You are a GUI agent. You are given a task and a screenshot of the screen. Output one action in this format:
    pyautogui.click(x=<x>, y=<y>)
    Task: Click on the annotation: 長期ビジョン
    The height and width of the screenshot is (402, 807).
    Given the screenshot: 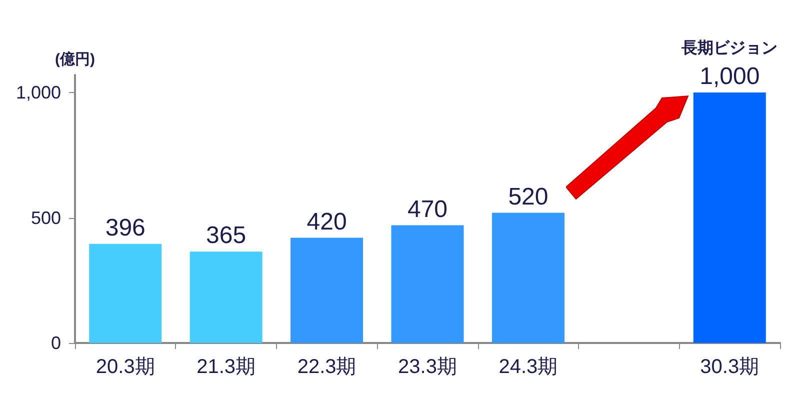 What is the action you would take?
    pyautogui.click(x=729, y=48)
    